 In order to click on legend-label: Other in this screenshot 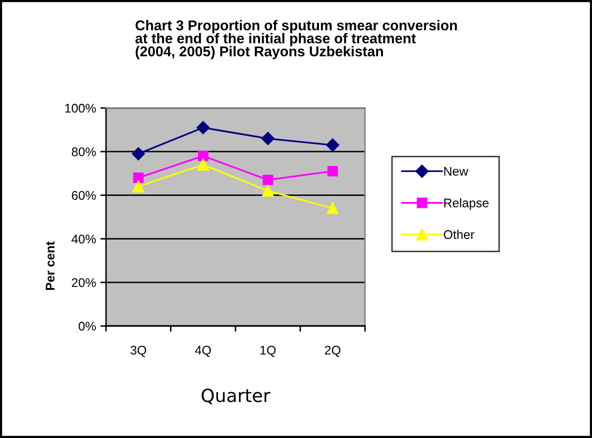, I will do `click(459, 235)`.